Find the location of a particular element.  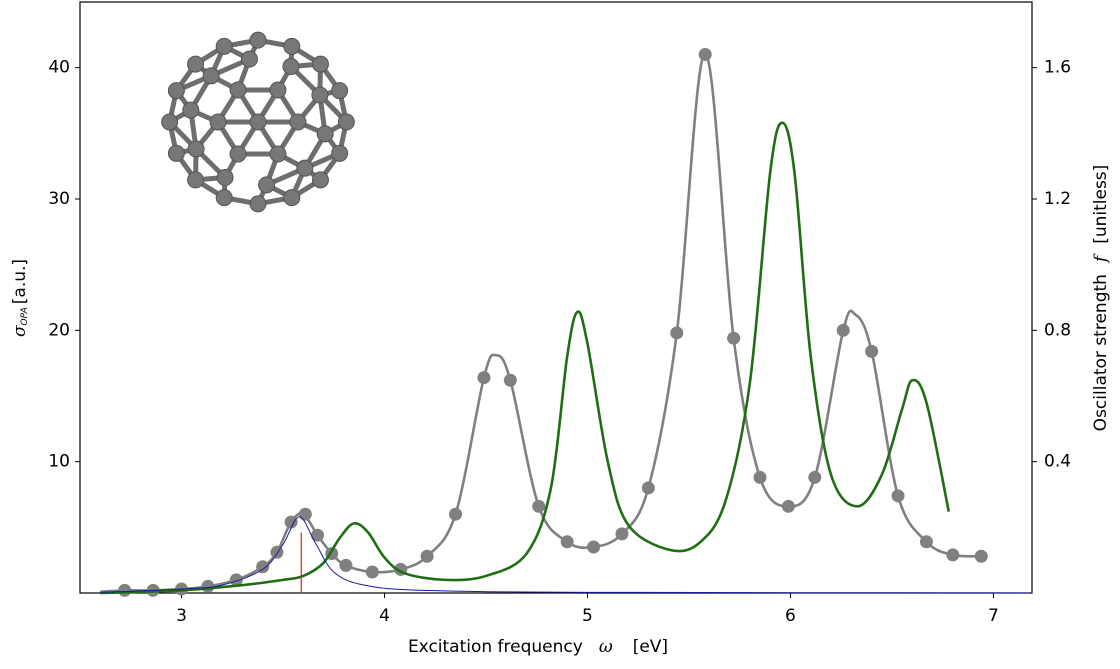

x-label-unit: [eV] is located at coordinates (650, 647).